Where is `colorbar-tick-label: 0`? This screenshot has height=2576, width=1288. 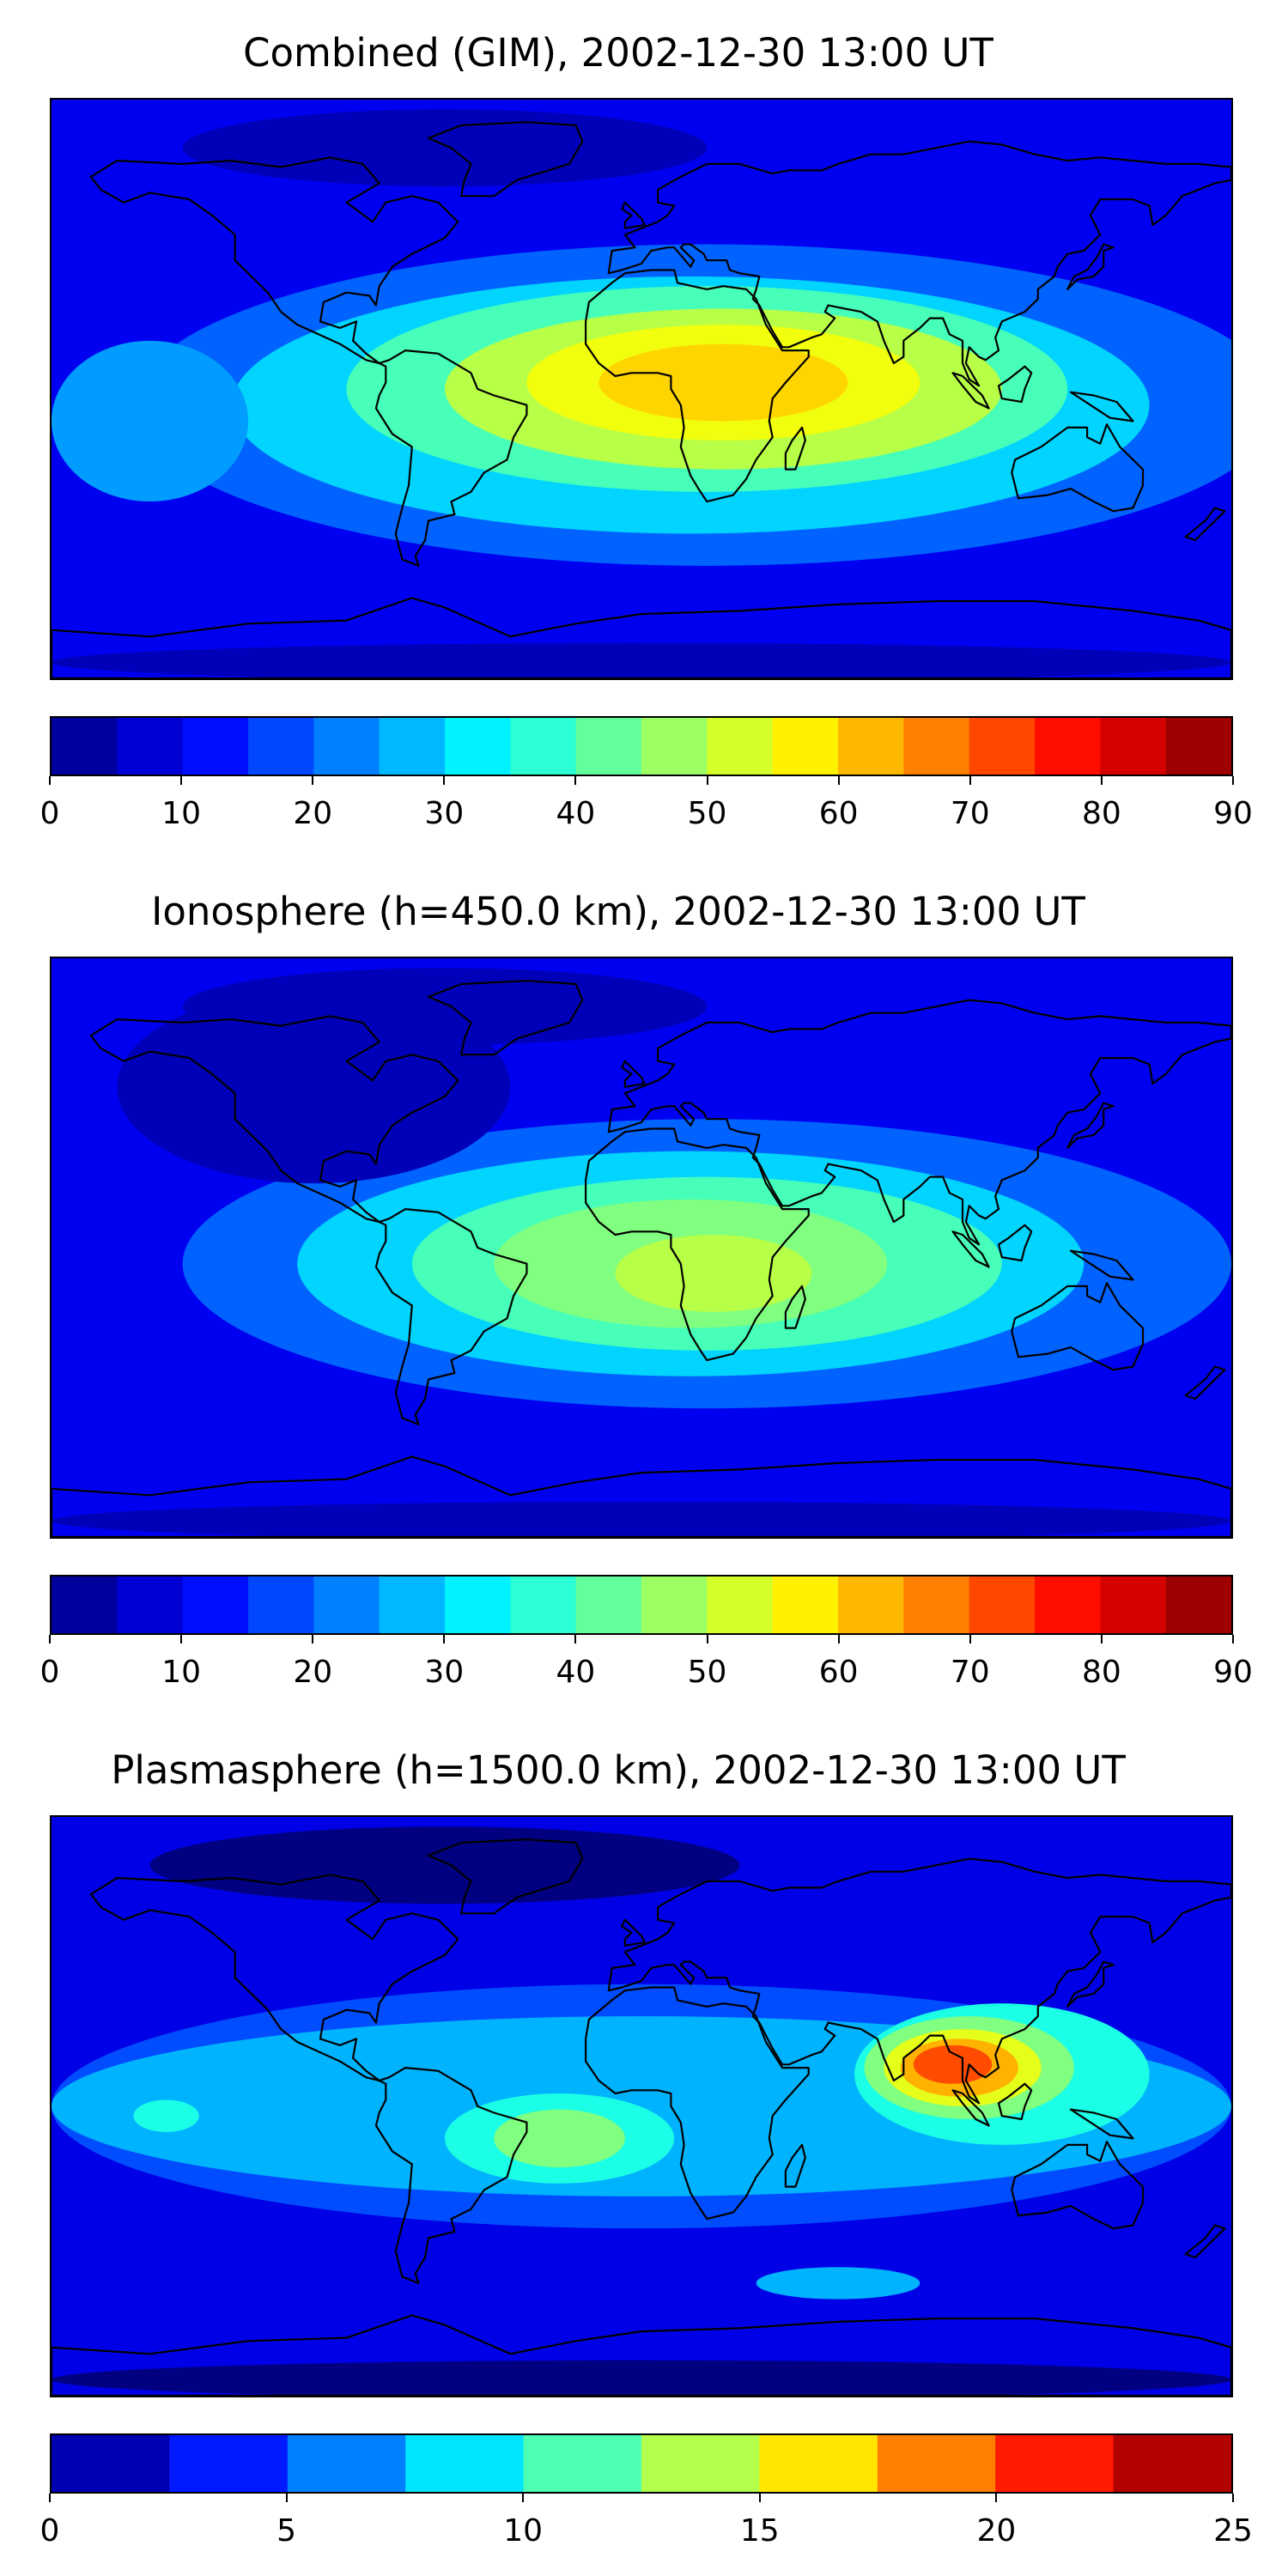 colorbar-tick-label: 0 is located at coordinates (49, 813).